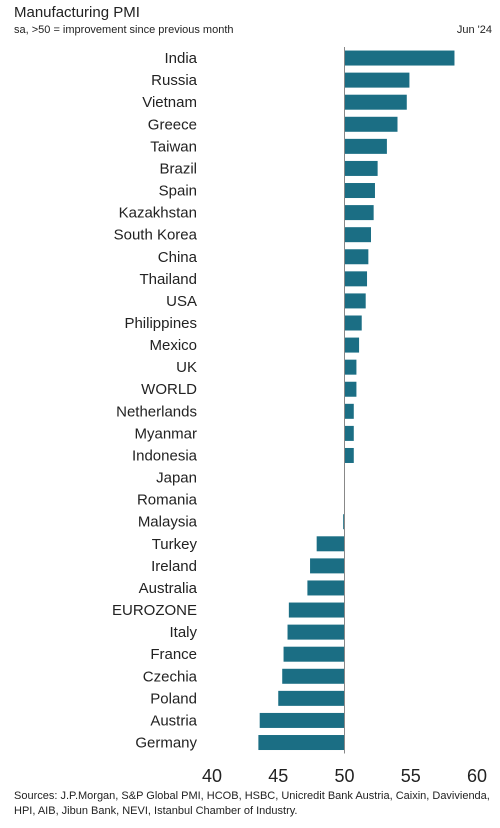 This screenshot has width=500, height=828. Describe the element at coordinates (212, 776) in the screenshot. I see `x-tick-label: 40` at that location.